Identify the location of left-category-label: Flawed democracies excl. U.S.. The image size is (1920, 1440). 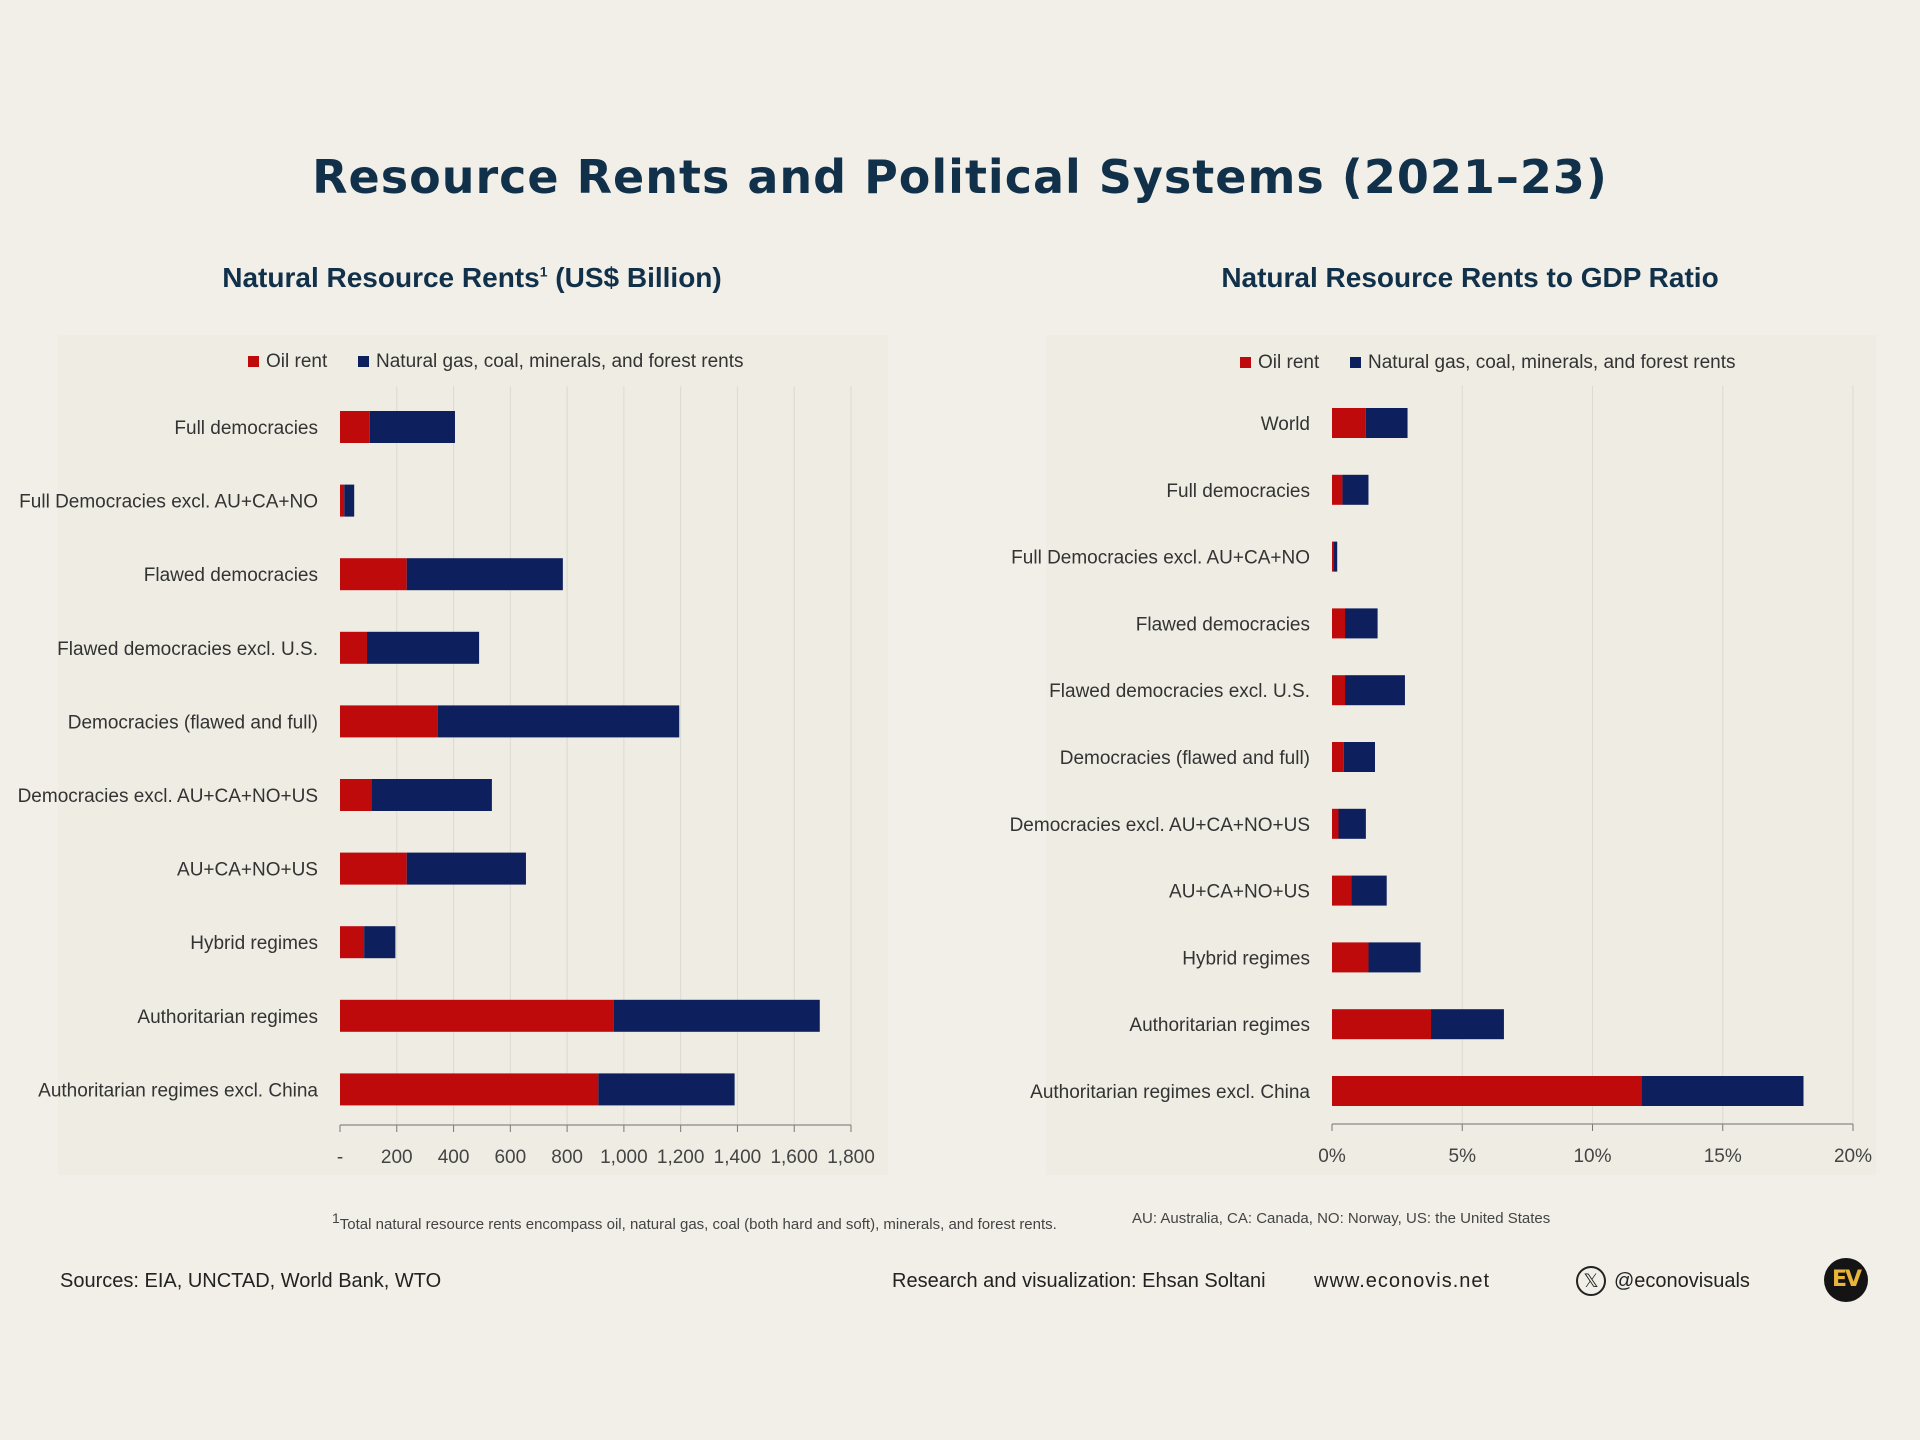
(187, 649).